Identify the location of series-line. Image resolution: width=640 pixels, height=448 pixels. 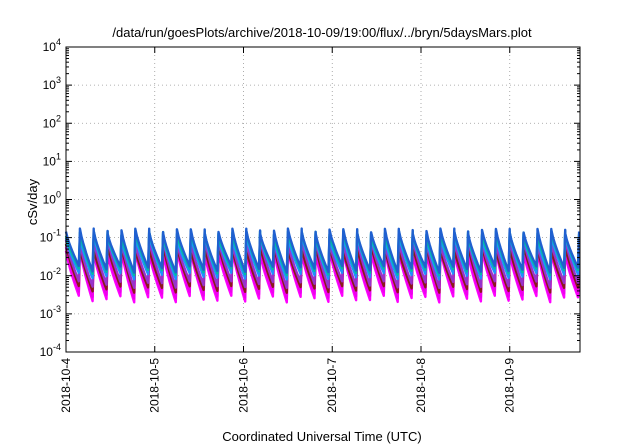
(322, 250).